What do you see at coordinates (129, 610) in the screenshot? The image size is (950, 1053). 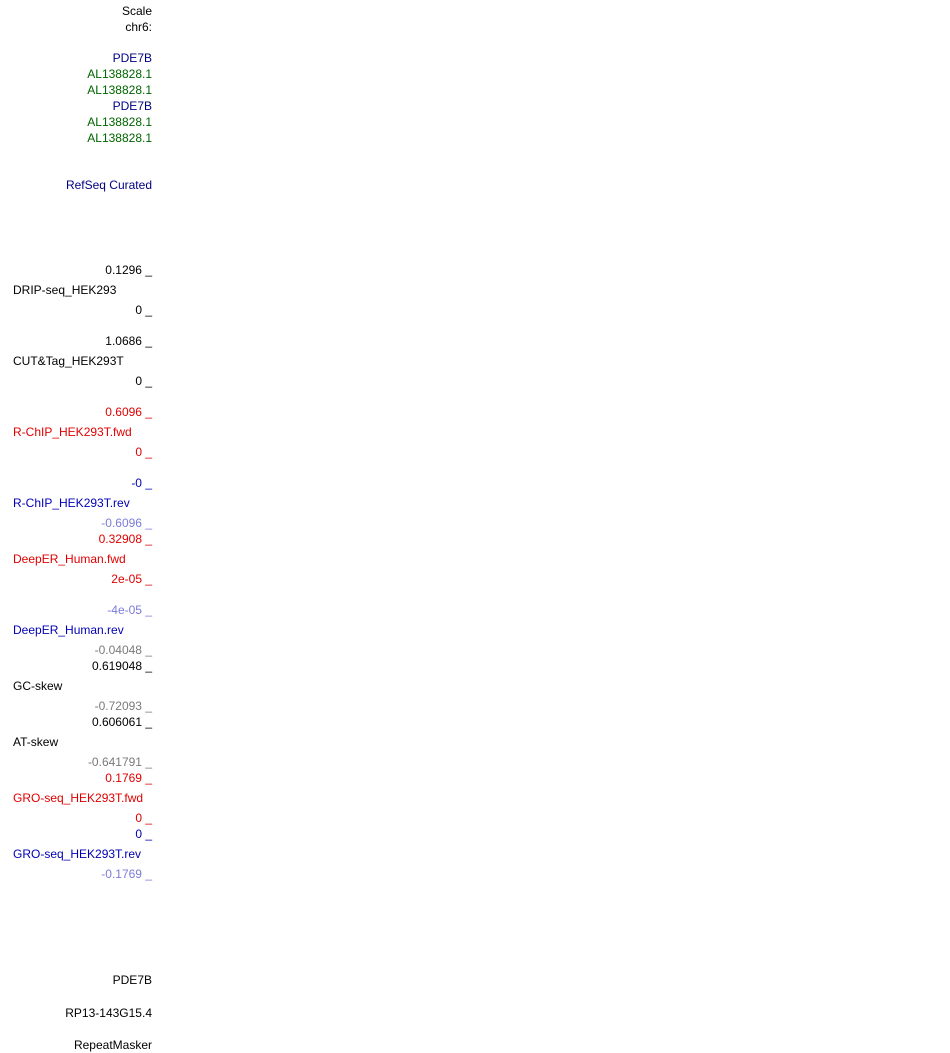 I see `track-max-deeper-rev: -4e-05 _` at bounding box center [129, 610].